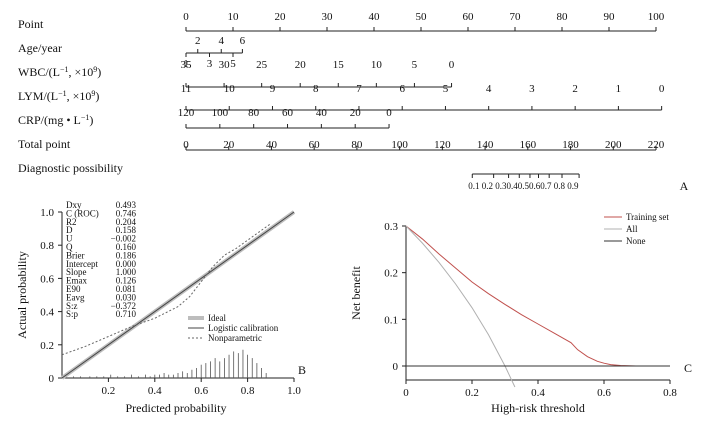 The image size is (706, 428). Describe the element at coordinates (406, 393) in the screenshot. I see `x-tick-label: 0` at that location.